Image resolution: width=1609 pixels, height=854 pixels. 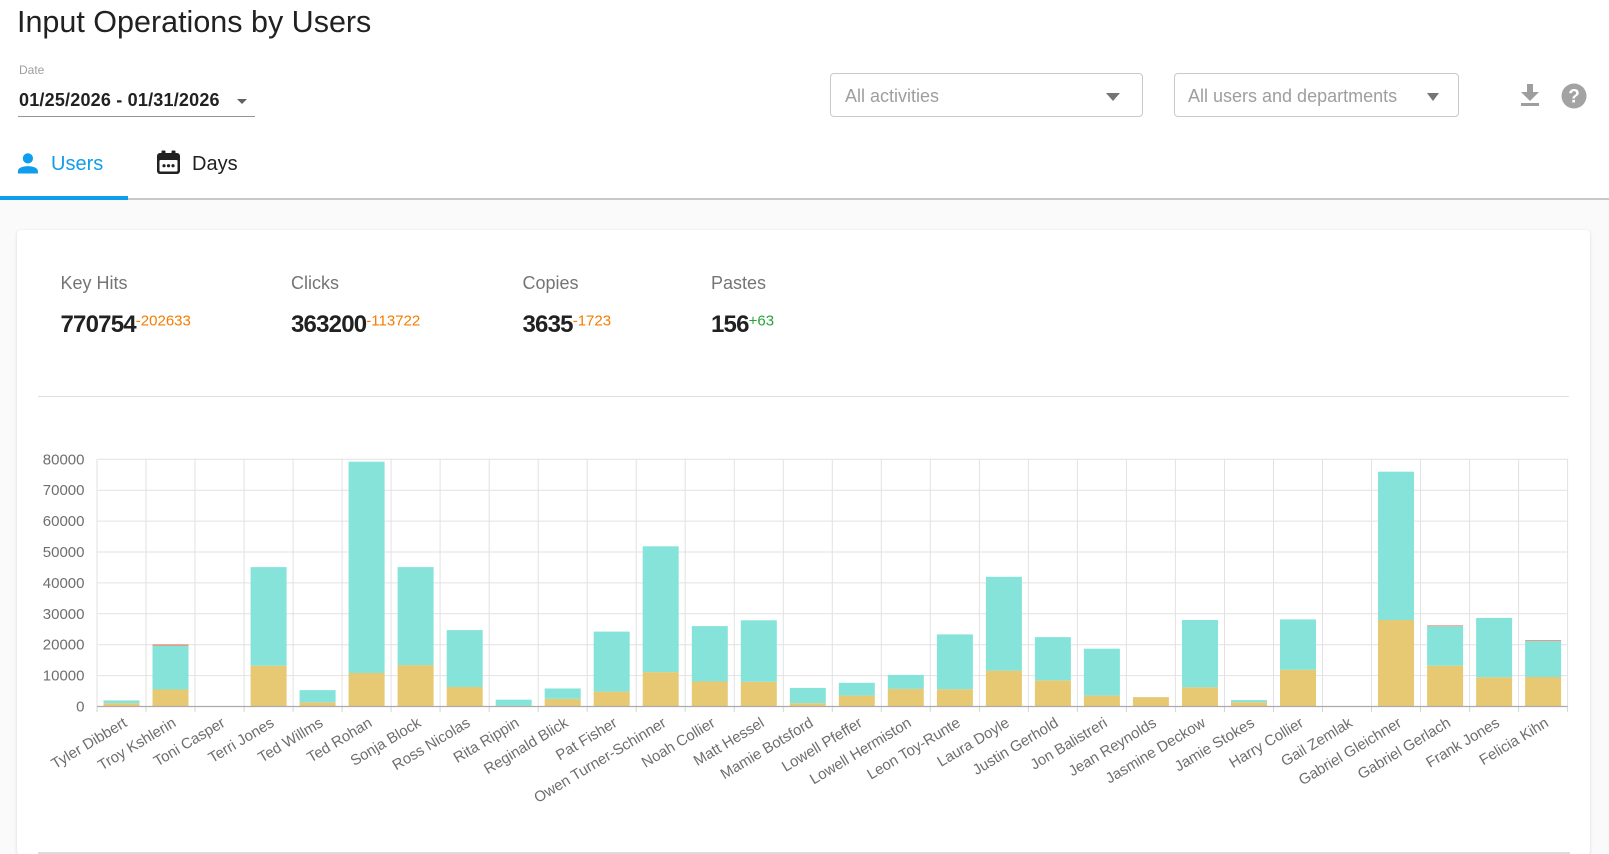 I want to click on svg-text: 60000, so click(x=64, y=521).